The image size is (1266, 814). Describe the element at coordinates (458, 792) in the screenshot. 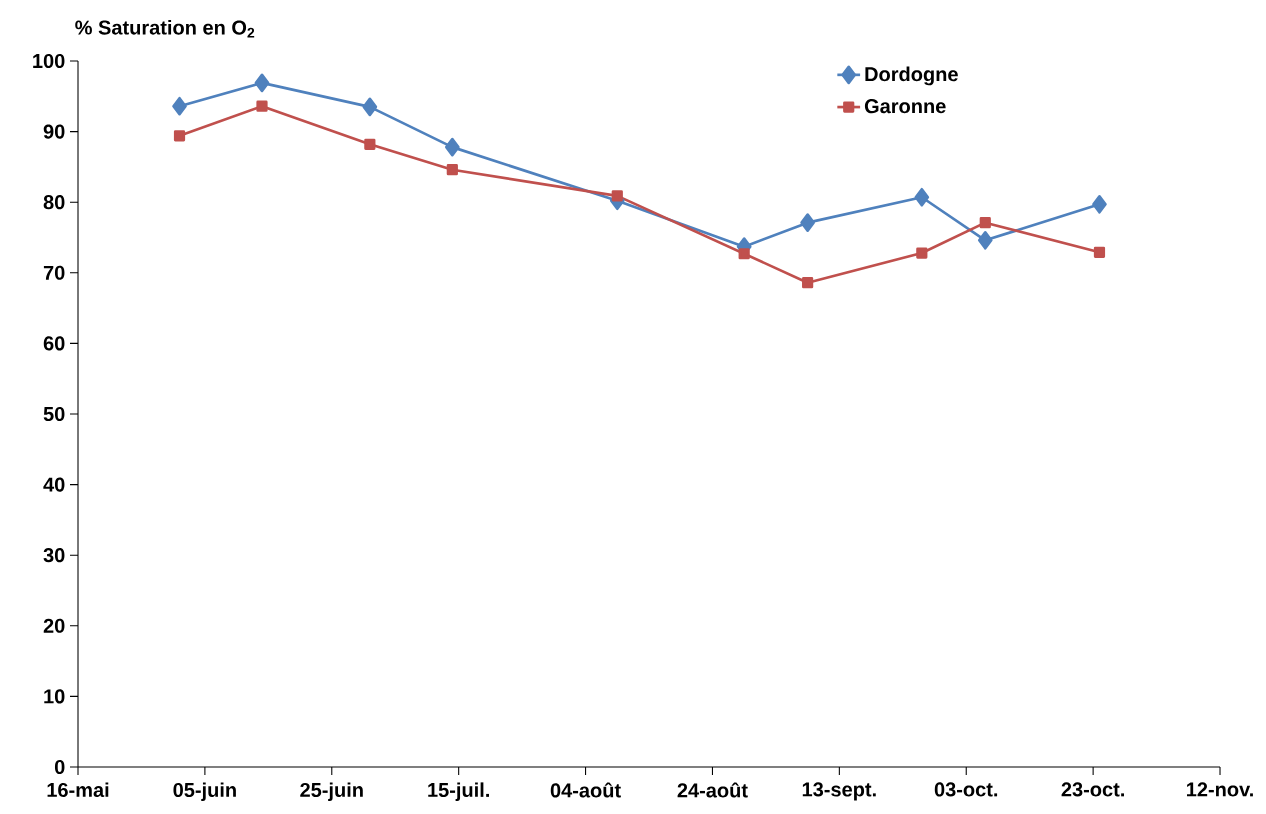

I see `x-tick-label: 15-juil.` at that location.